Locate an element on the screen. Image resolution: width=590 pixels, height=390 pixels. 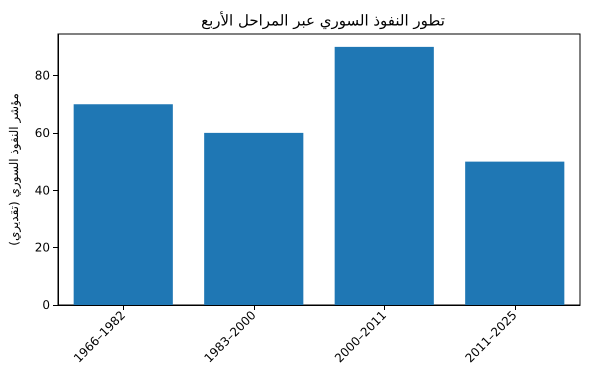
y-tick-label: 80 is located at coordinates (42, 75).